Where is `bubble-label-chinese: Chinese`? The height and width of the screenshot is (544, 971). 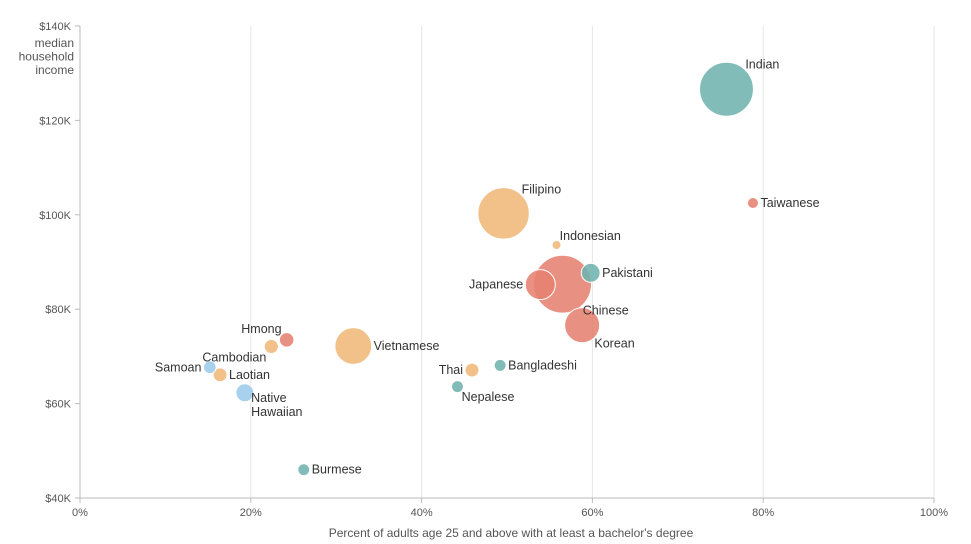
bubble-label-chinese: Chinese is located at coordinates (606, 310).